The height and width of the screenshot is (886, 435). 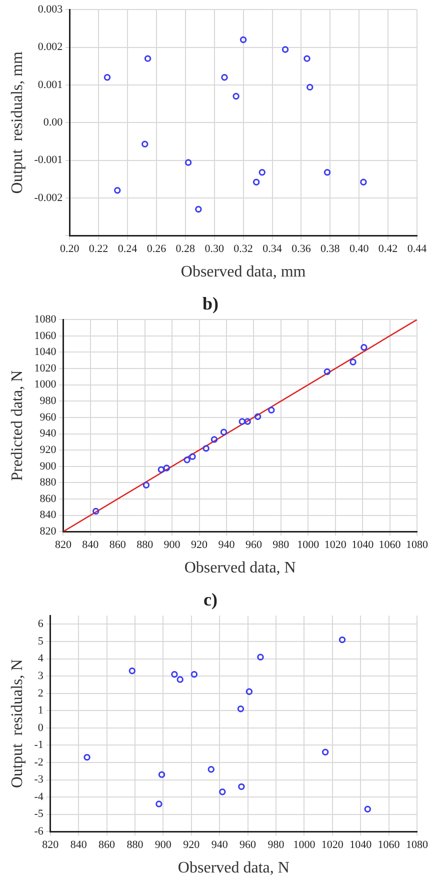 I want to click on y-tick-label: 980, so click(x=48, y=401).